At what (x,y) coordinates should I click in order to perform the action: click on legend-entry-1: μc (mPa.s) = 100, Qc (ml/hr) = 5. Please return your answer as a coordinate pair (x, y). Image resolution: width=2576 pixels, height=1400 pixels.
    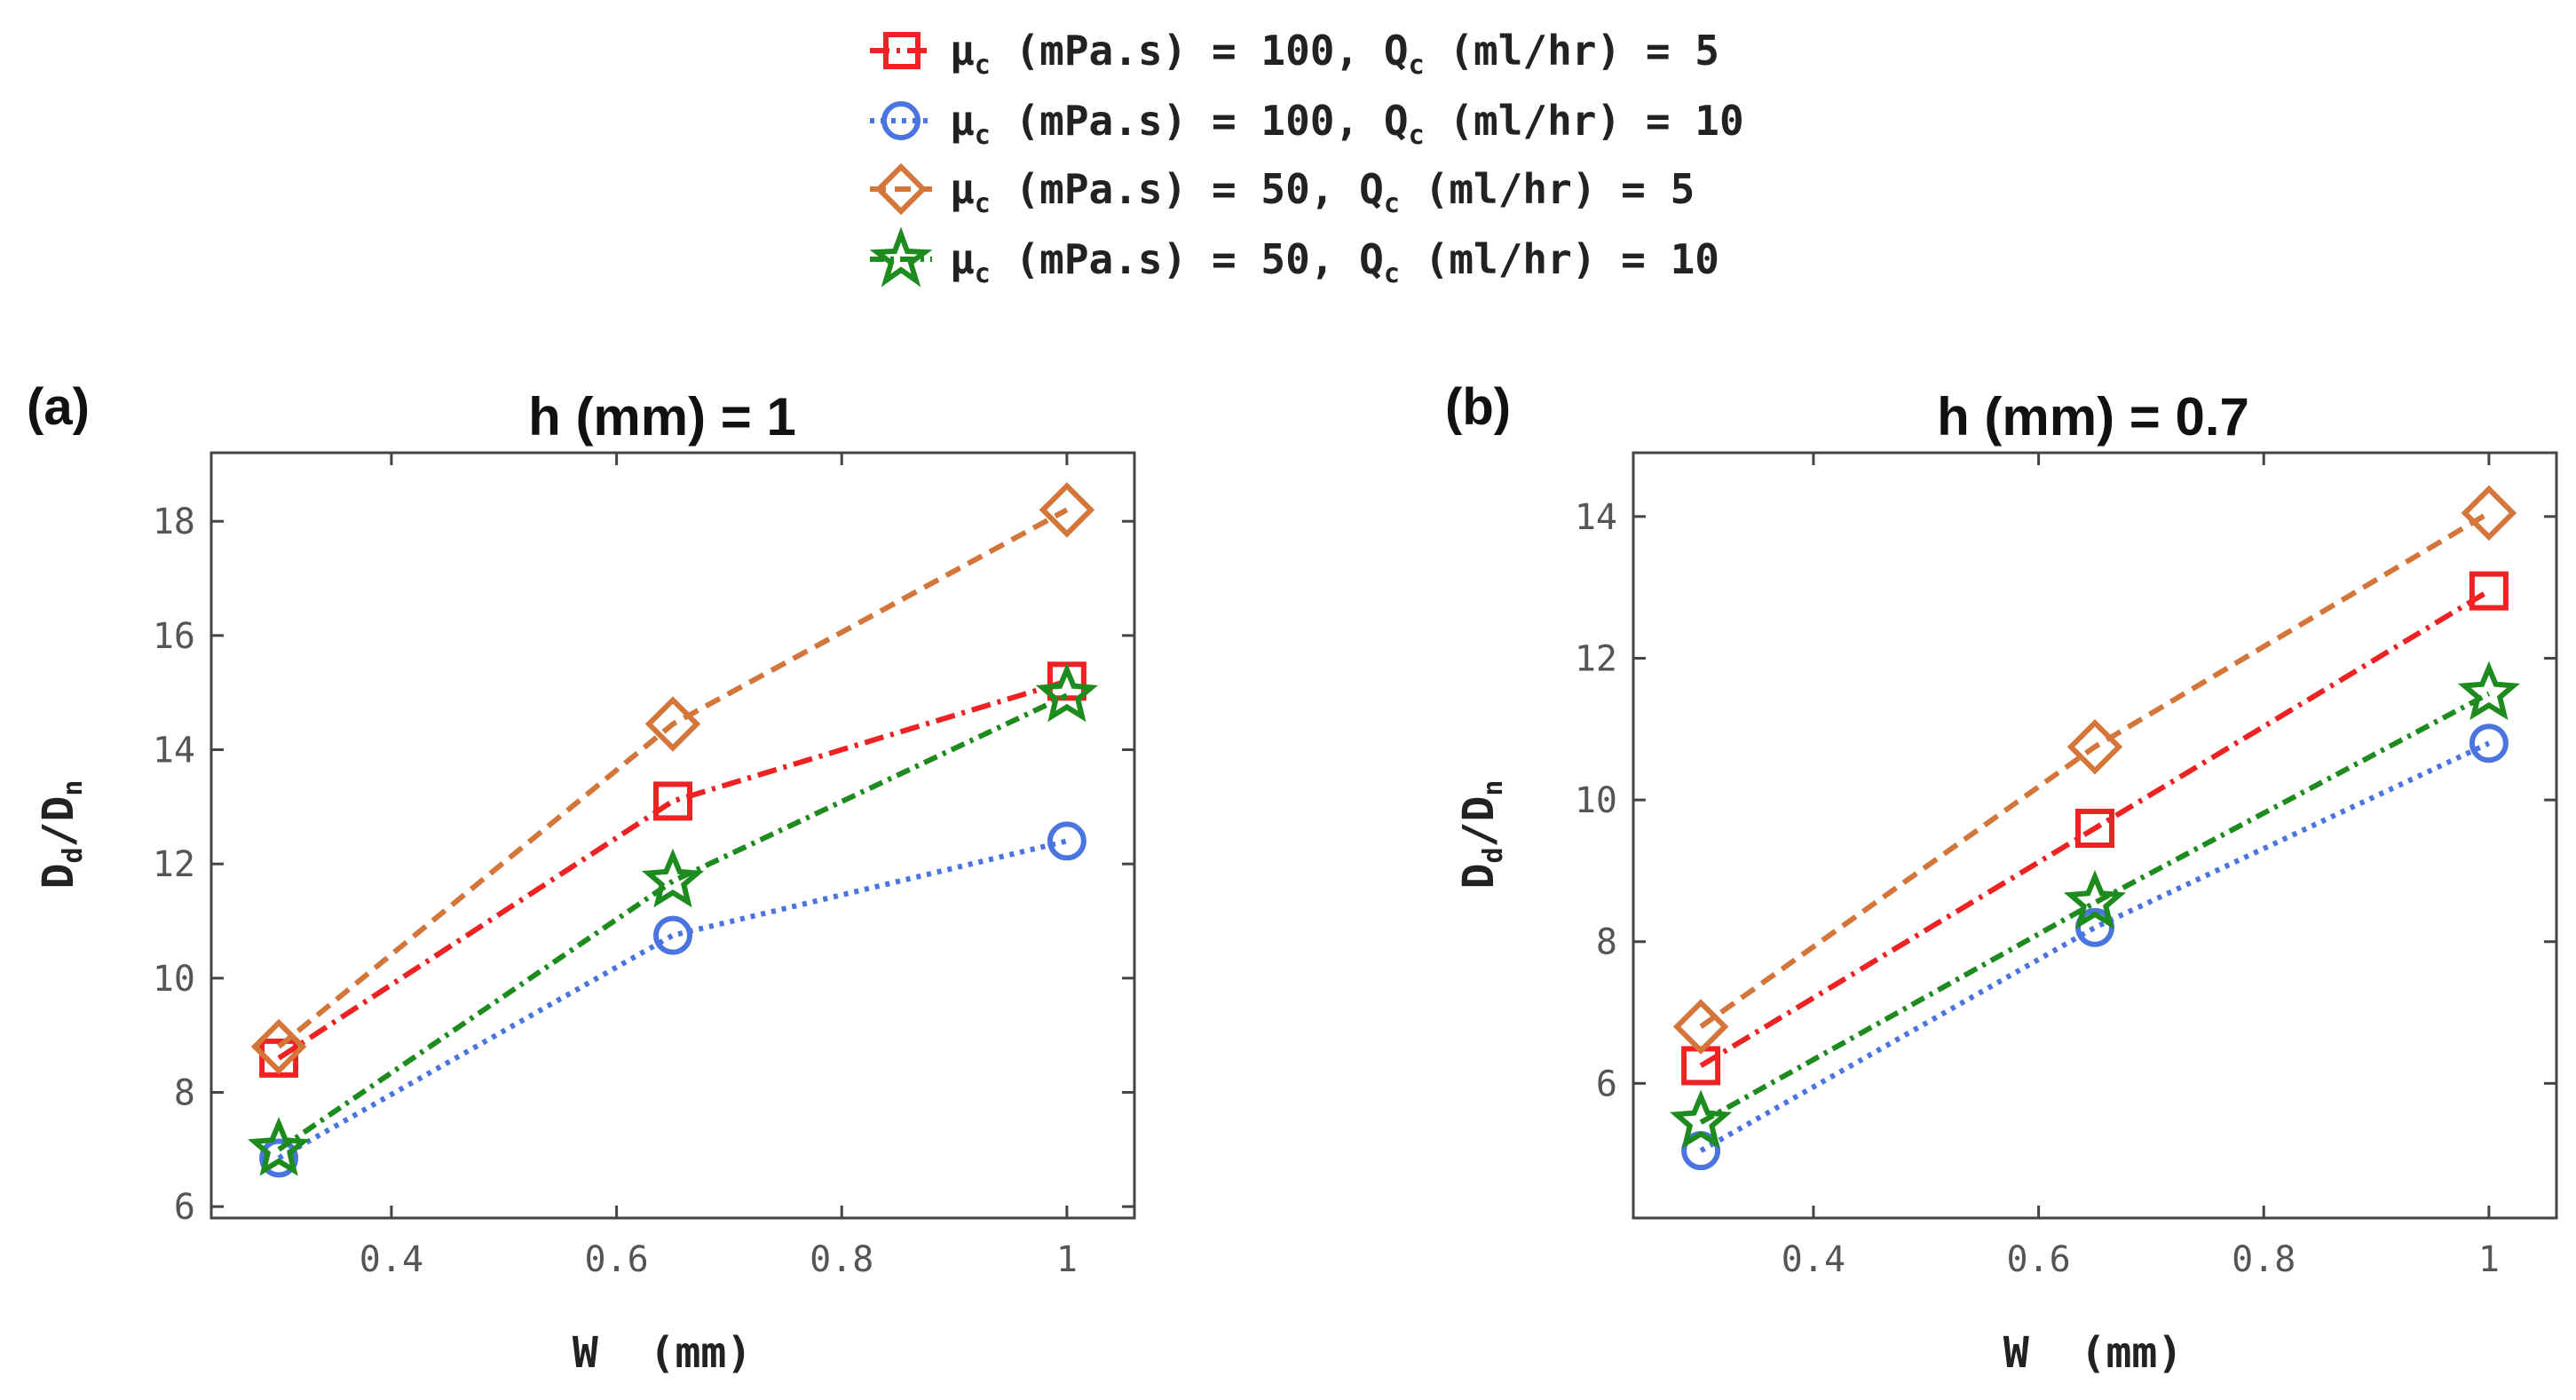
    Looking at the image, I should click on (1294, 54).